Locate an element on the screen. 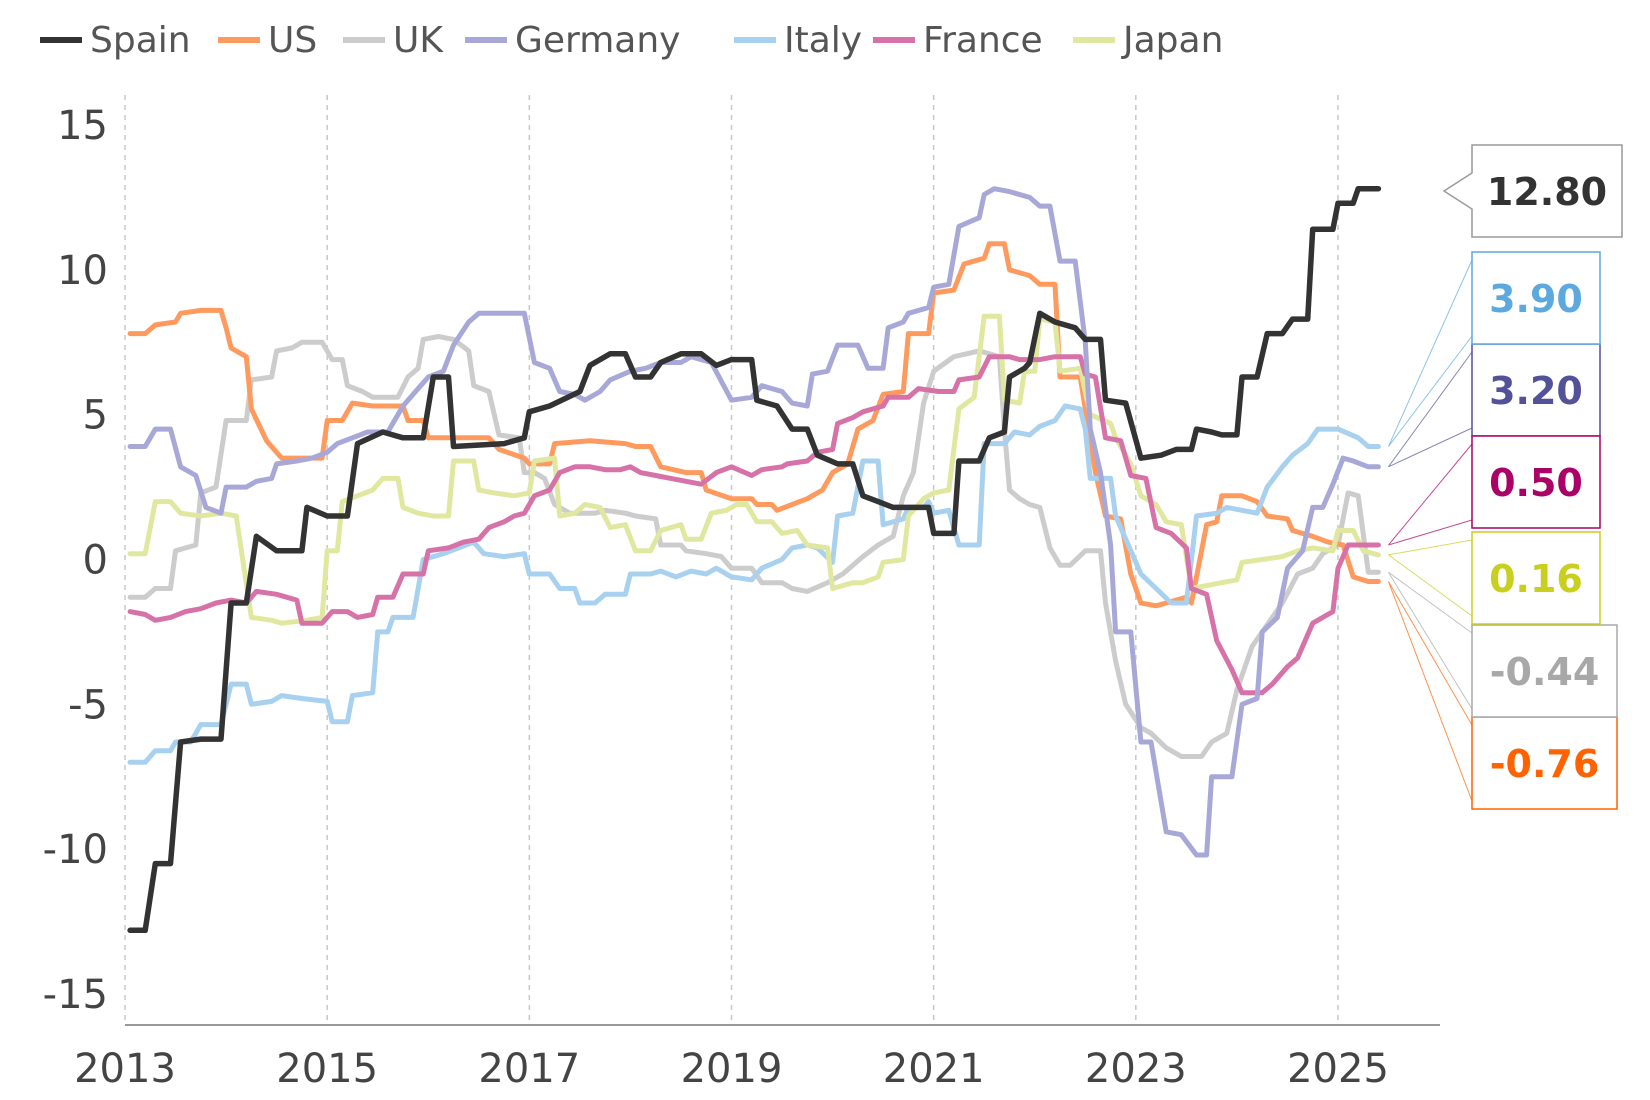 The width and height of the screenshot is (1650, 1100). legend-item-japan: Japan is located at coordinates (1148, 40).